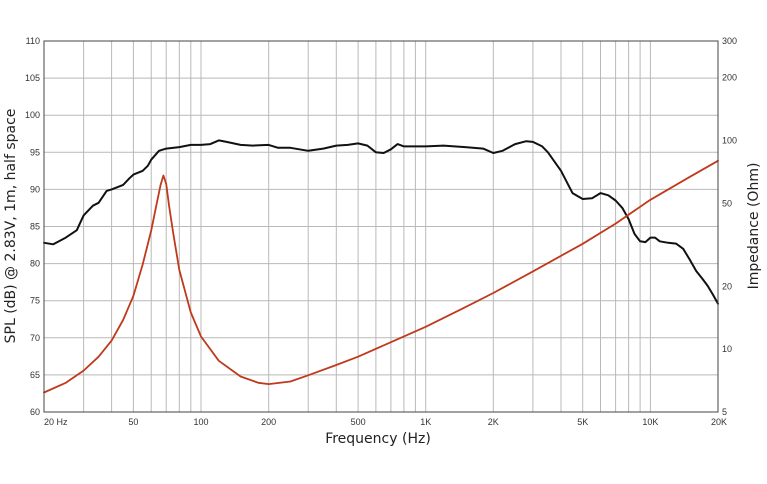 Image resolution: width=767 pixels, height=484 pixels. What do you see at coordinates (133, 422) in the screenshot?
I see `x-tick-label: 50` at bounding box center [133, 422].